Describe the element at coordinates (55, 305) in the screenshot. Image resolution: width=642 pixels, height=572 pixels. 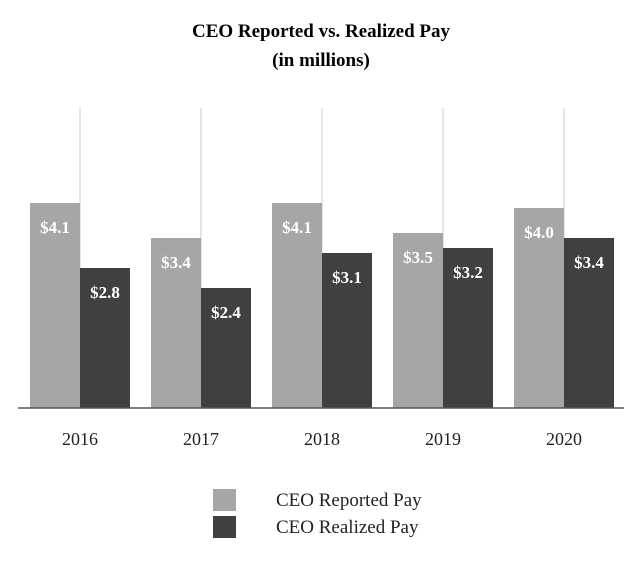
I see `bar-reported-2016` at that location.